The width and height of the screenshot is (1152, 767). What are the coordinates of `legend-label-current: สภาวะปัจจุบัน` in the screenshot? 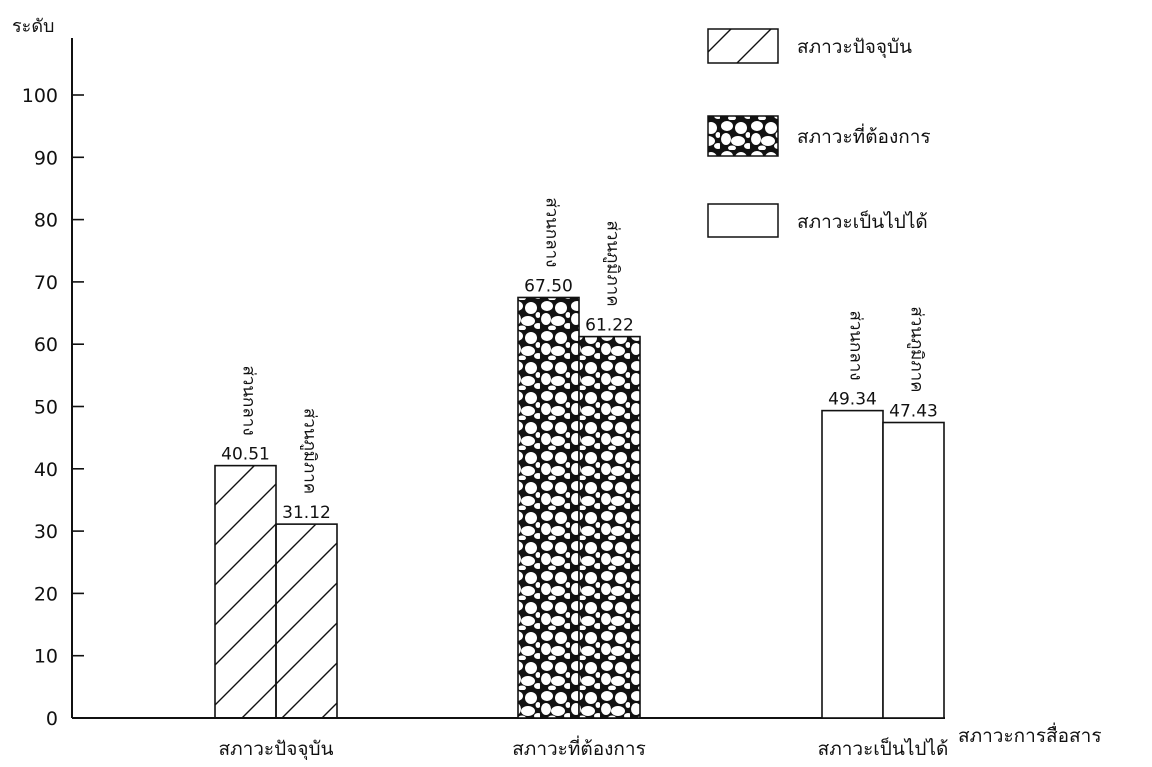 It's located at (854, 47).